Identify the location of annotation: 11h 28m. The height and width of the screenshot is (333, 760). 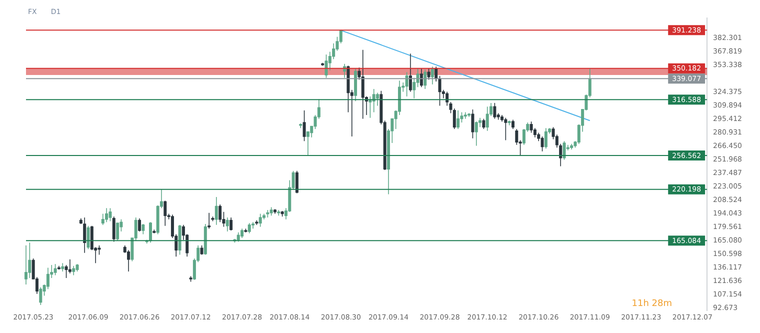
(652, 304).